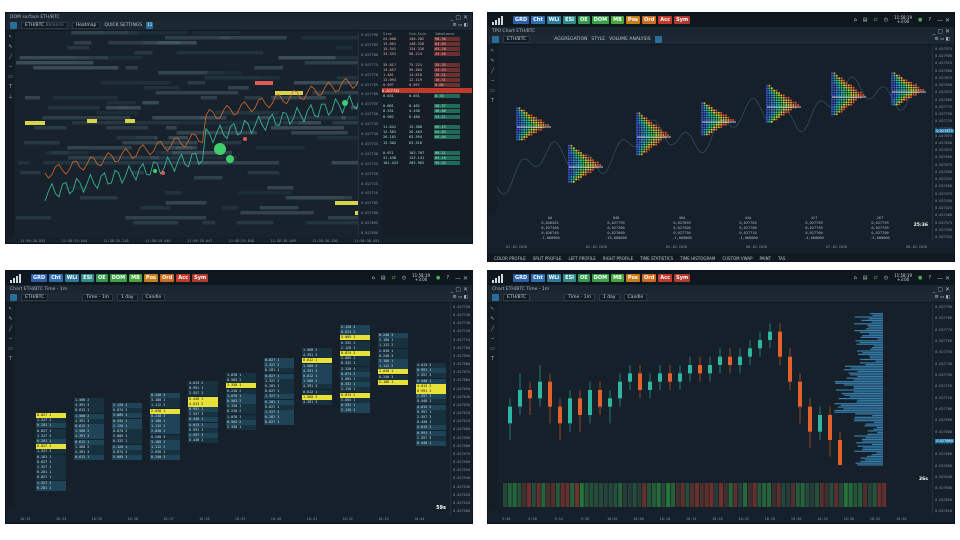 The image size is (960, 540). What do you see at coordinates (447, 126) in the screenshot?
I see `dom-cell: 60.19` at bounding box center [447, 126].